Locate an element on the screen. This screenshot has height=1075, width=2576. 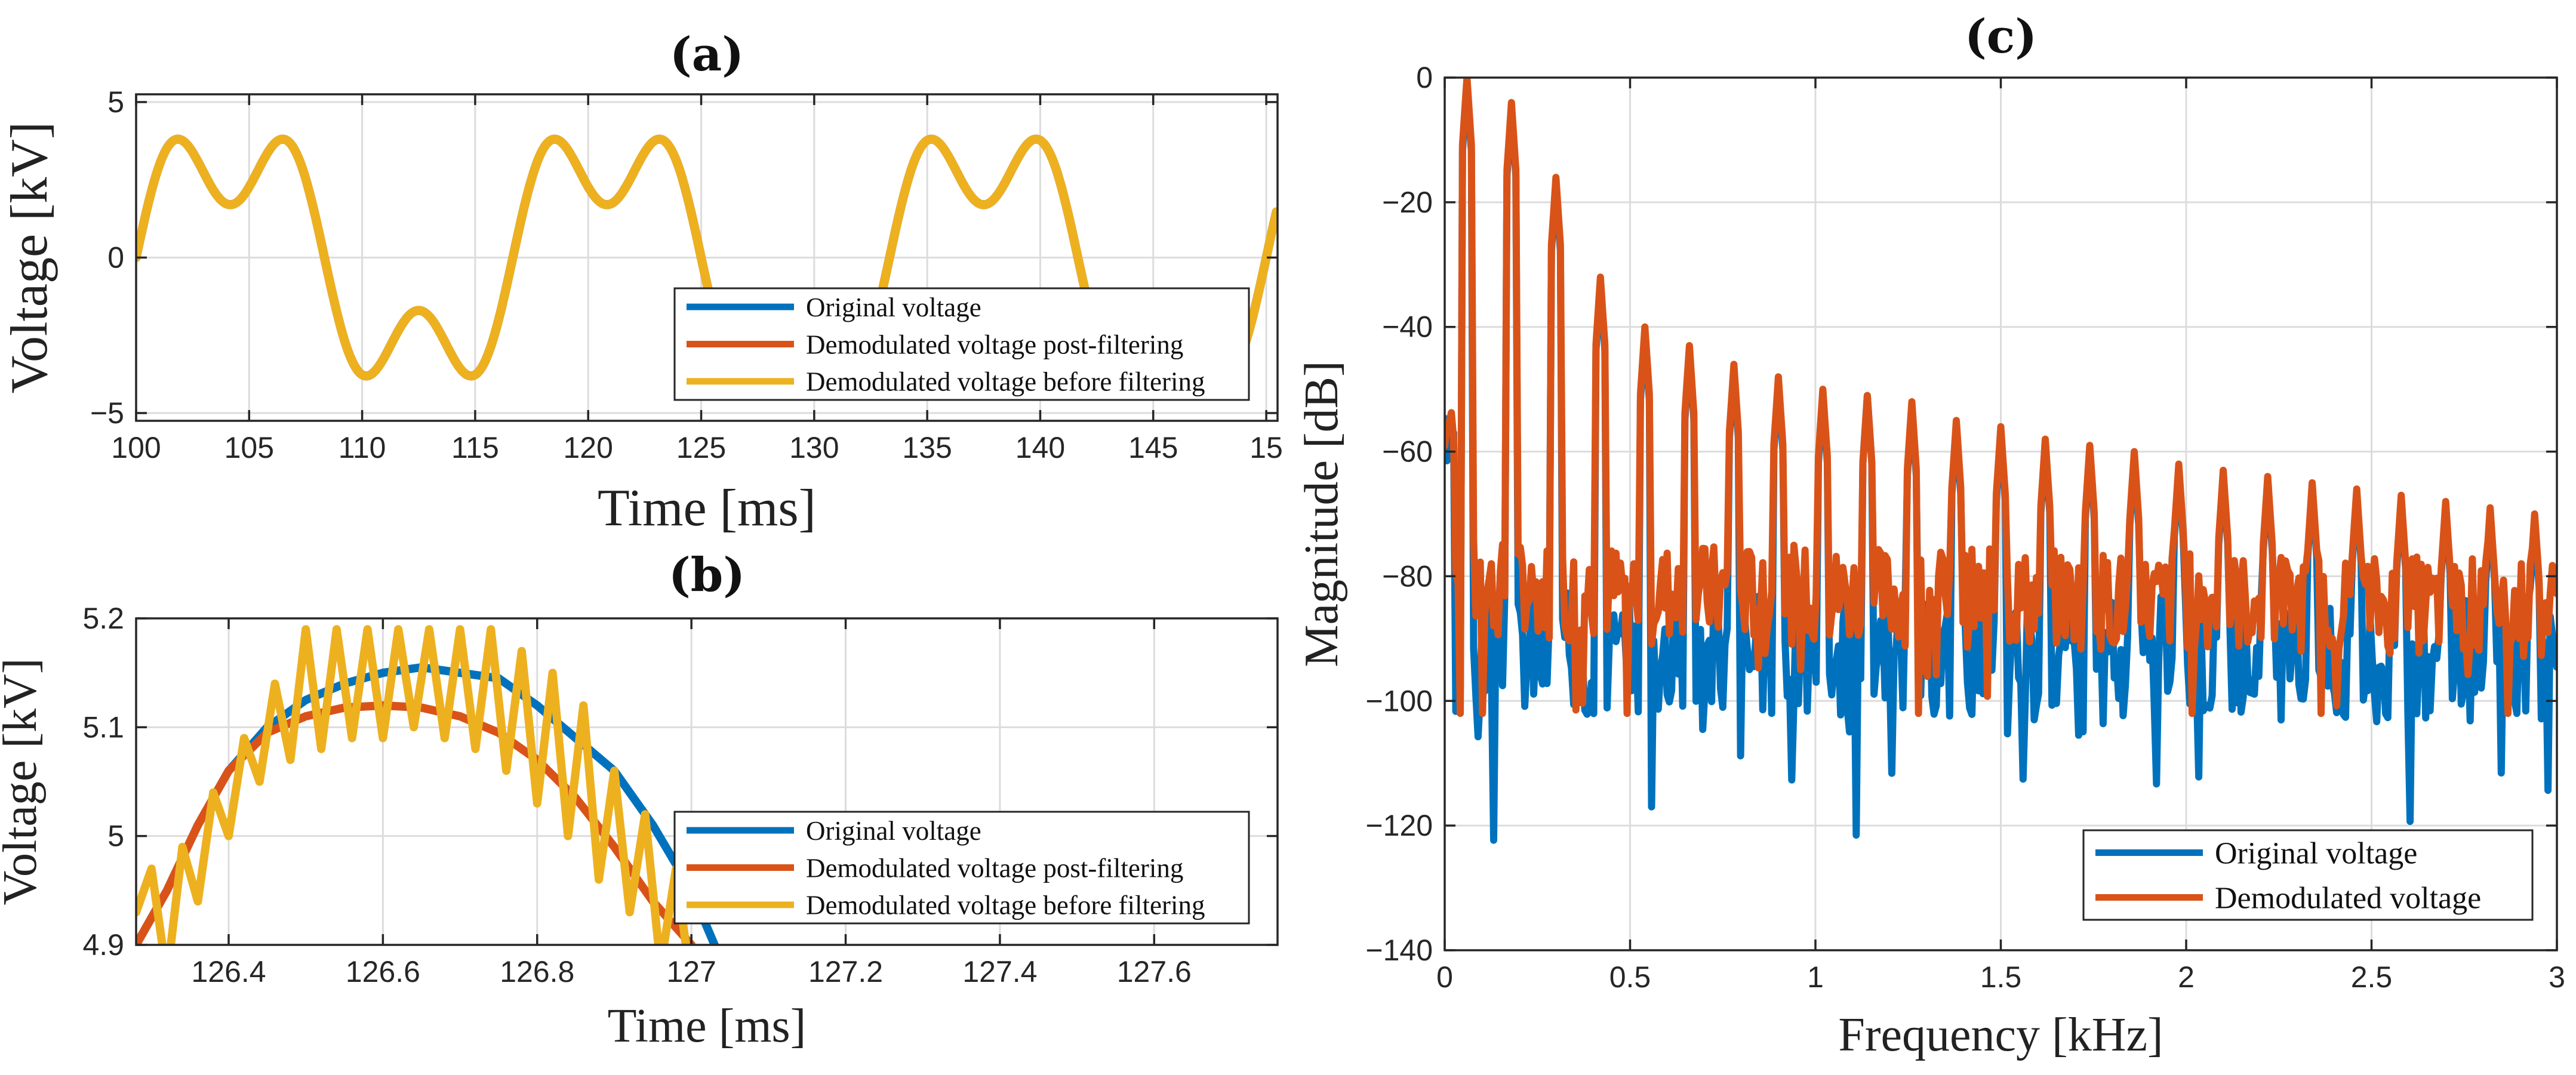
series-group is located at coordinates (427, 785).